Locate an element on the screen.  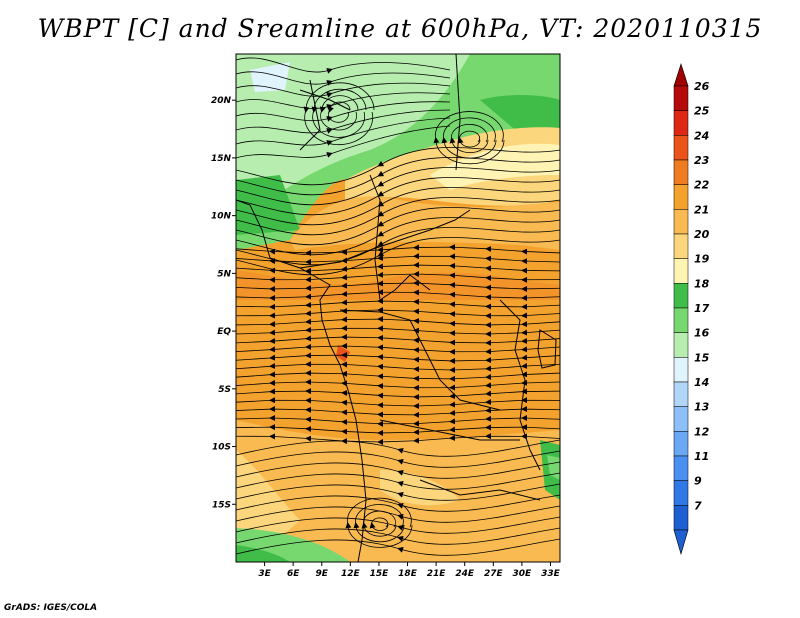
colorbar-label: 17 is located at coordinates (702, 308).